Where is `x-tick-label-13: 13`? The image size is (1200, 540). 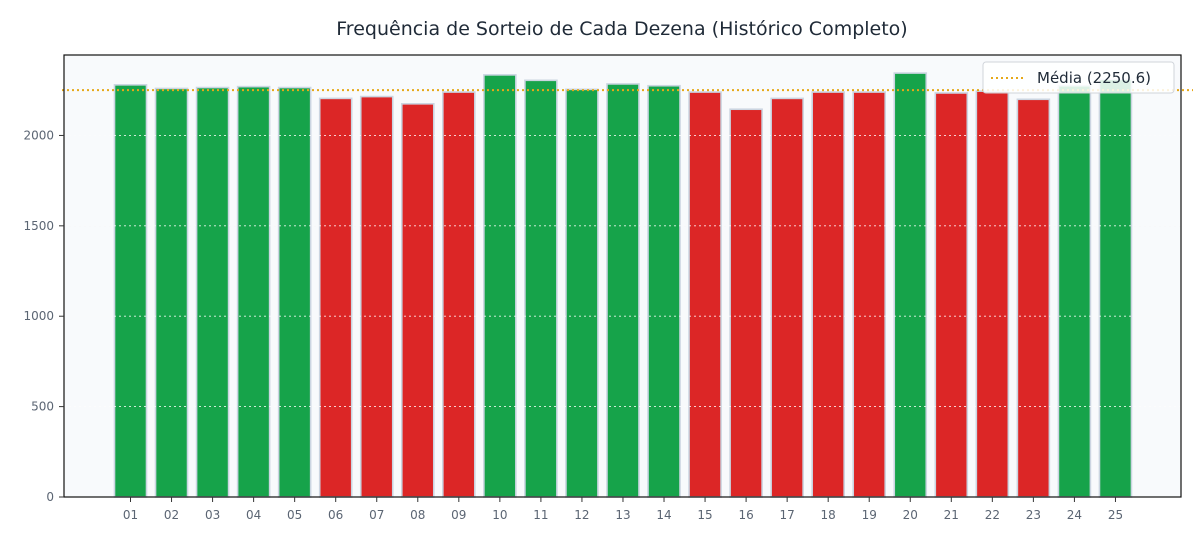
x-tick-label-13: 13 is located at coordinates (622, 515).